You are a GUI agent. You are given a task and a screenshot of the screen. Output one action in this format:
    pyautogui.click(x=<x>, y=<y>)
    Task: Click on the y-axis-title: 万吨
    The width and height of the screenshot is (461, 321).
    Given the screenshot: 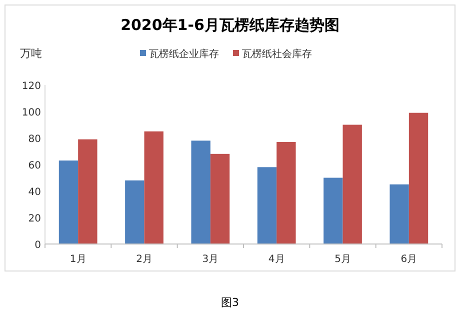 What is the action you would take?
    pyautogui.click(x=31, y=53)
    